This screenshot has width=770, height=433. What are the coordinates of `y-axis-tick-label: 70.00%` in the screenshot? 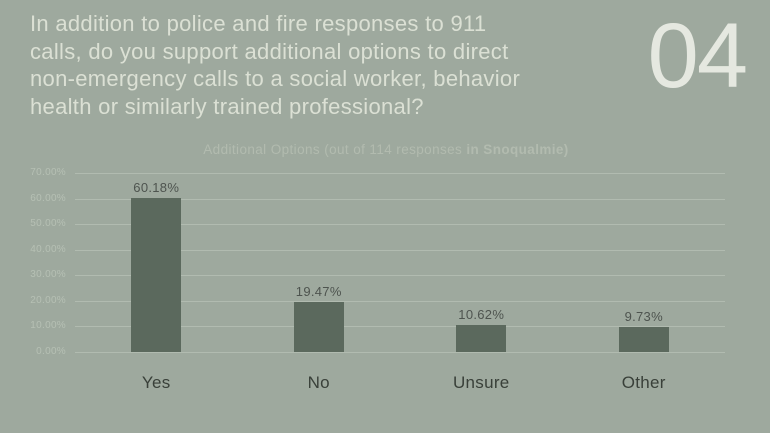 It's located at (48, 172).